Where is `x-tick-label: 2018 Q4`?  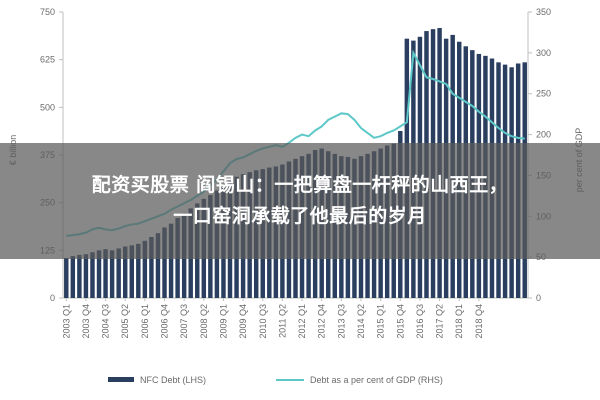
x-tick-label: 2018 Q4 is located at coordinates (479, 321).